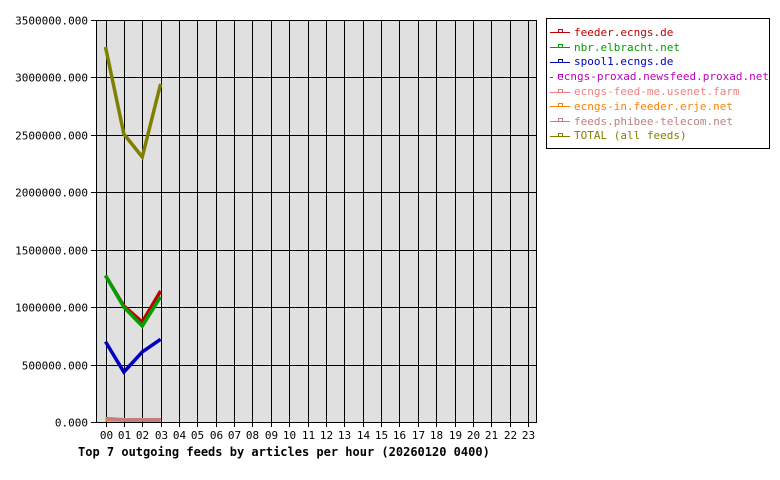  What do you see at coordinates (491, 435) in the screenshot?
I see `x-tick-label: 21` at bounding box center [491, 435].